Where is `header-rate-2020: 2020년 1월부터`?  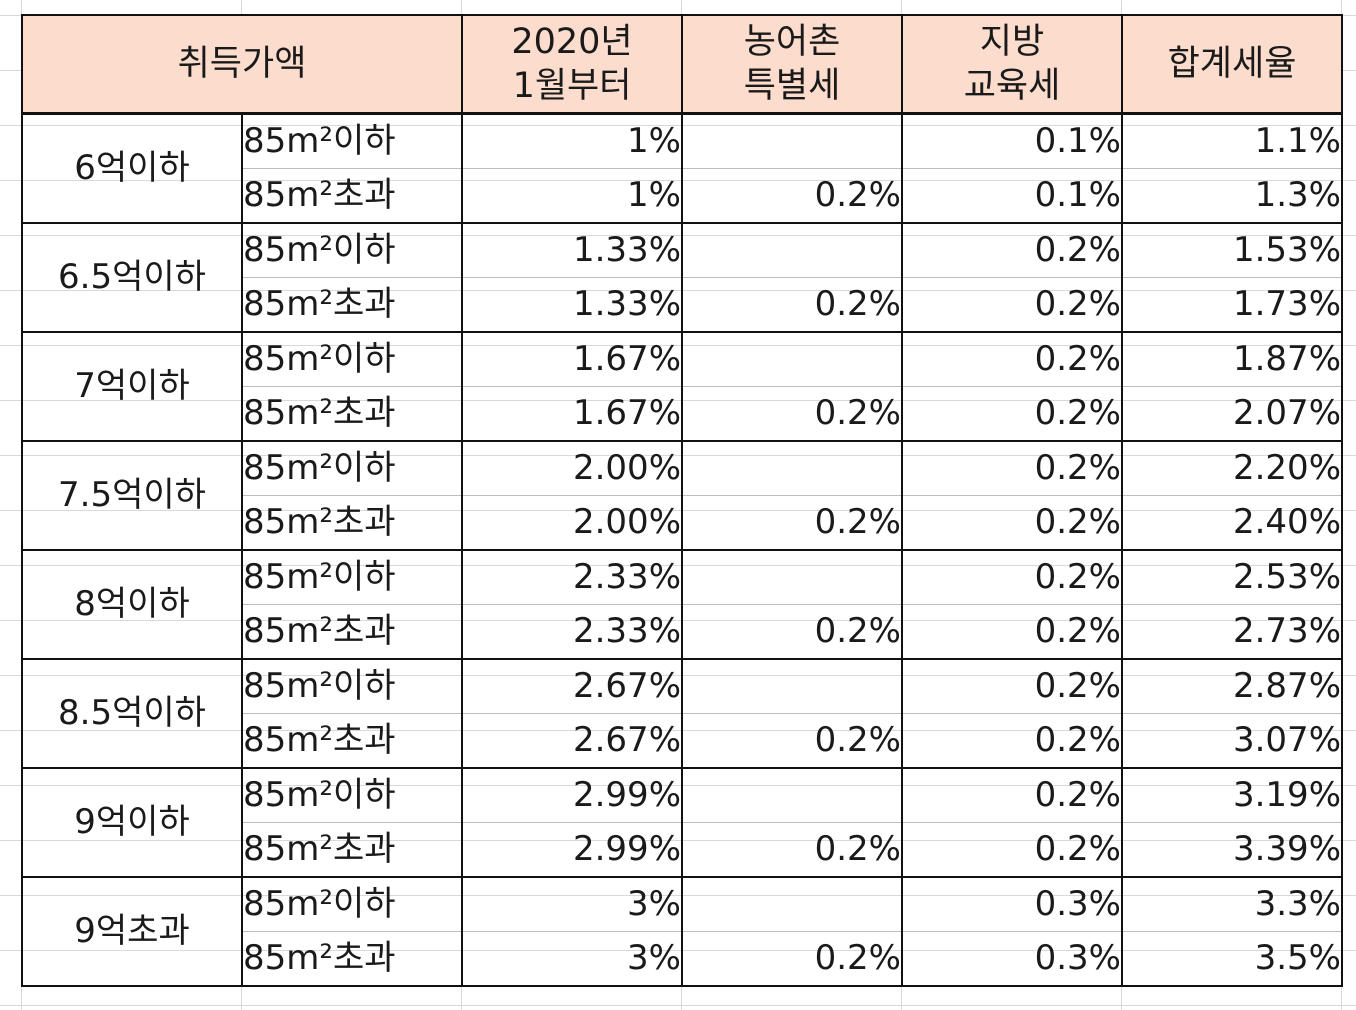 header-rate-2020: 2020년 1월부터 is located at coordinates (572, 64).